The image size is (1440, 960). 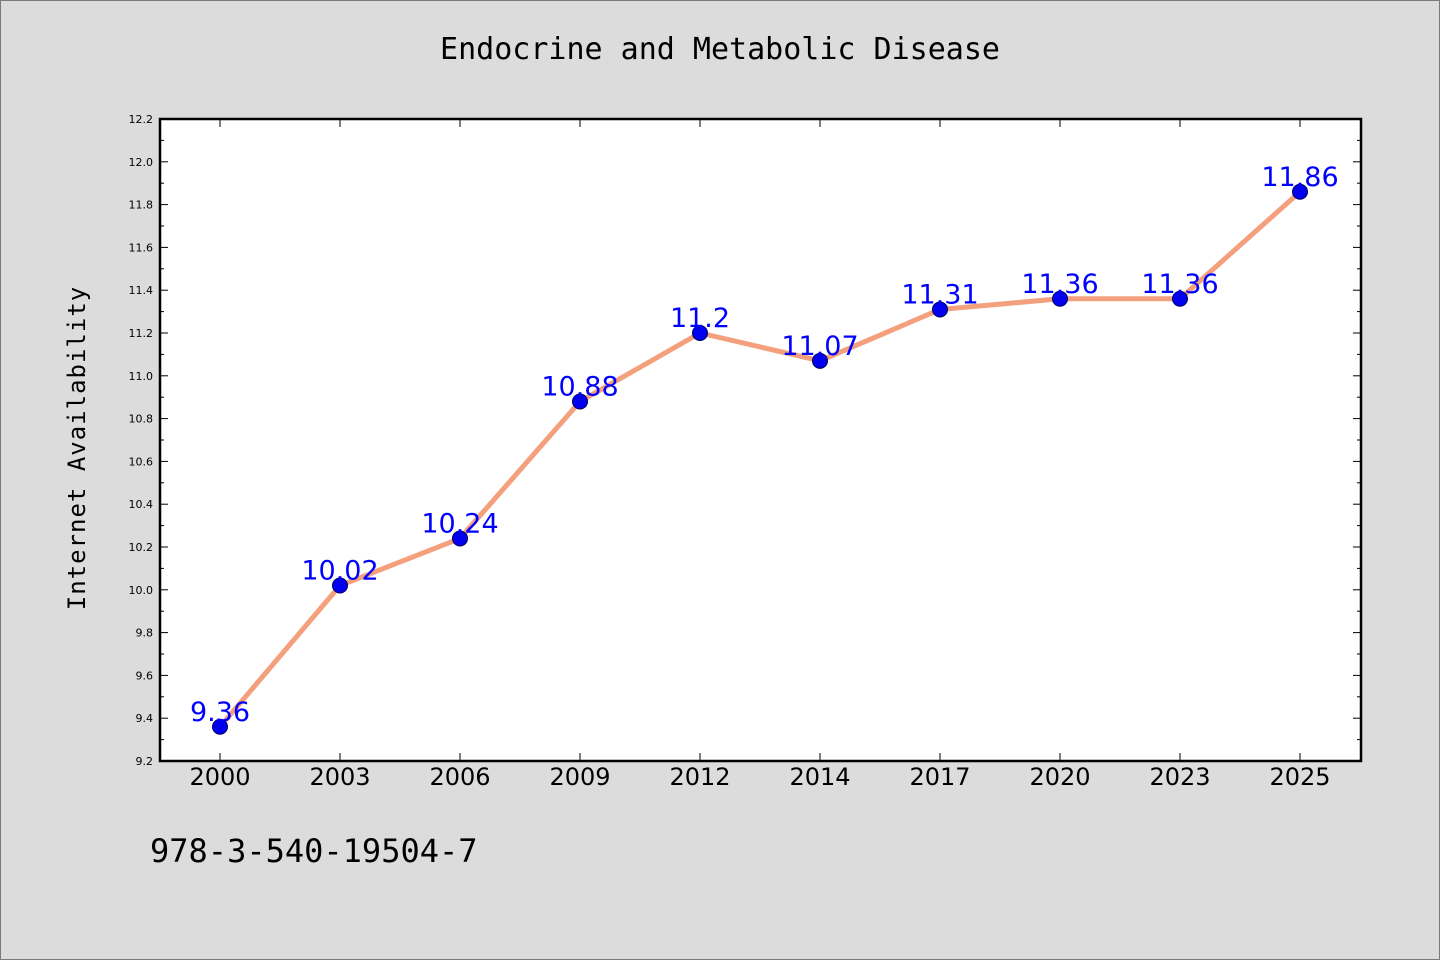 What do you see at coordinates (939, 294) in the screenshot?
I see `data-label: 11.31` at bounding box center [939, 294].